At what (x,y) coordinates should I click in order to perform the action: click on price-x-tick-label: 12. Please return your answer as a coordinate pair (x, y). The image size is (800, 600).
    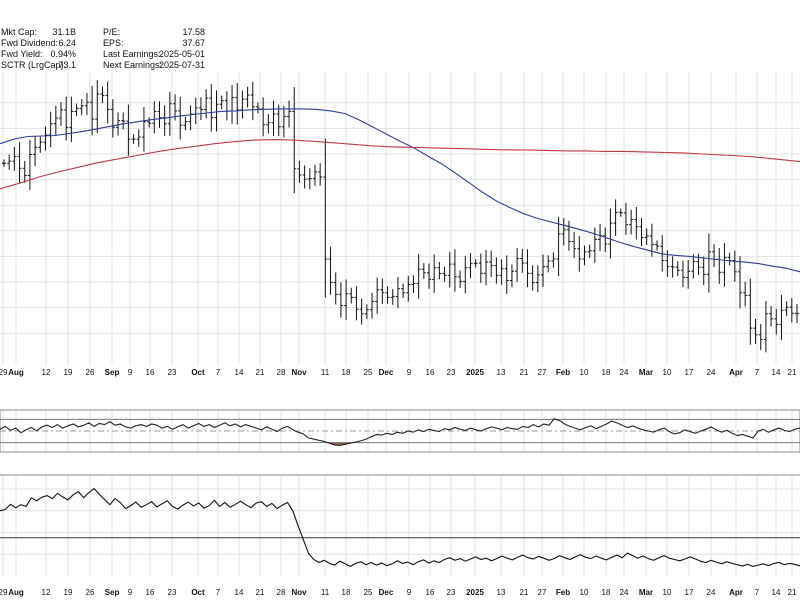
    Looking at the image, I should click on (46, 372).